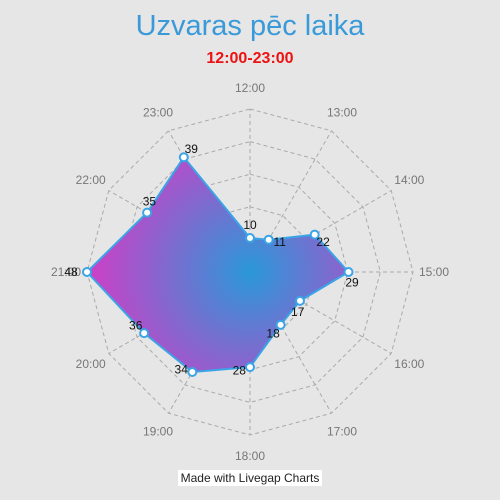 This screenshot has height=500, width=500. I want to click on data-label: 34, so click(182, 370).